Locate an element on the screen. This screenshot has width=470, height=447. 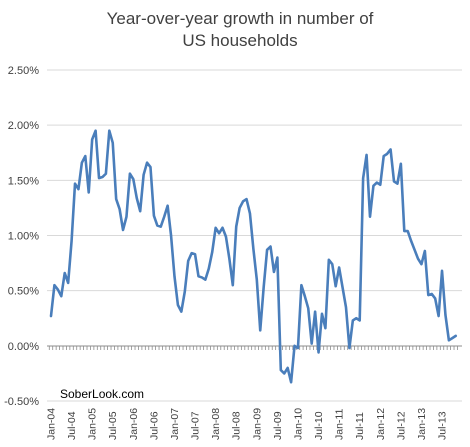
y-tick-label: 1.50% is located at coordinates (23, 181).